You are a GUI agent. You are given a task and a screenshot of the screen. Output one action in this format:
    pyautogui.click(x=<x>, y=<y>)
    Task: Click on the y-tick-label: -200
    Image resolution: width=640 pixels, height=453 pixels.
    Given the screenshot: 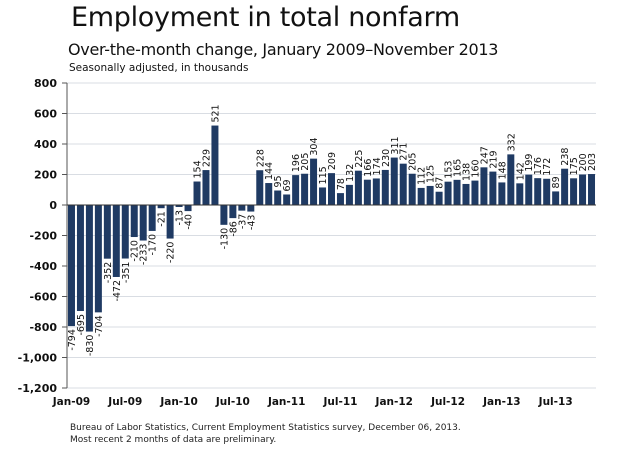 What is the action you would take?
    pyautogui.click(x=43, y=236)
    